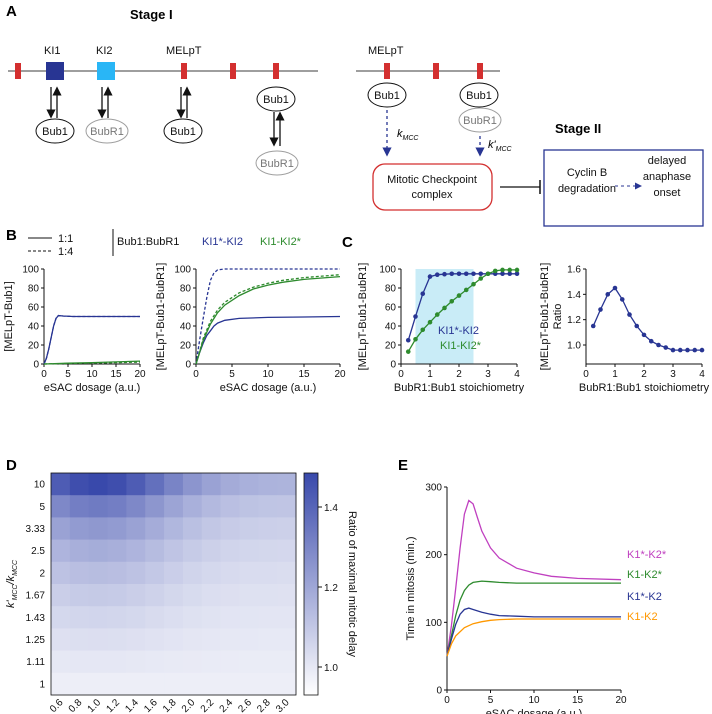 Image resolution: width=712 pixels, height=714 pixels. Describe the element at coordinates (387, 270) in the screenshot. I see `y-tick-label: 100` at that location.